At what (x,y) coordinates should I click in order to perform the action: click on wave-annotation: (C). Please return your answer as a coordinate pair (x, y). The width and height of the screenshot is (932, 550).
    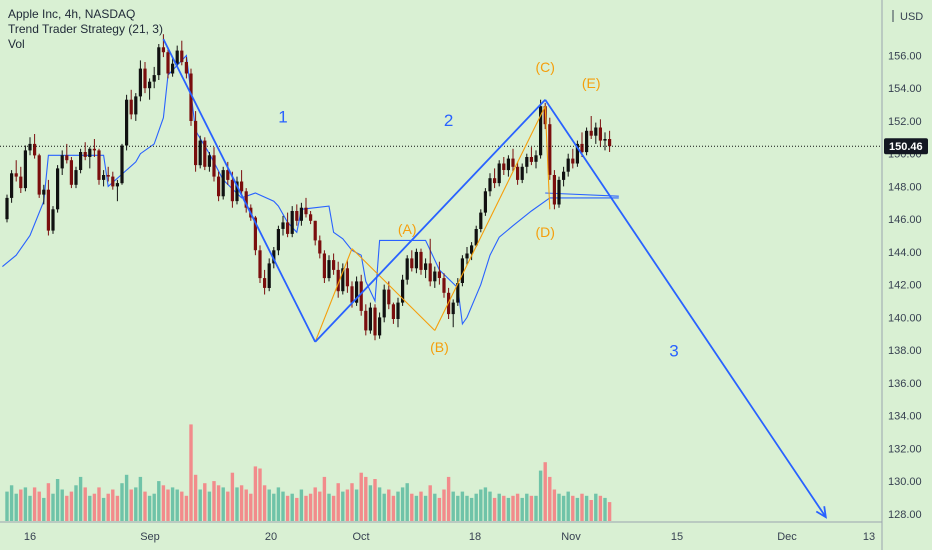
    Looking at the image, I should click on (544, 67).